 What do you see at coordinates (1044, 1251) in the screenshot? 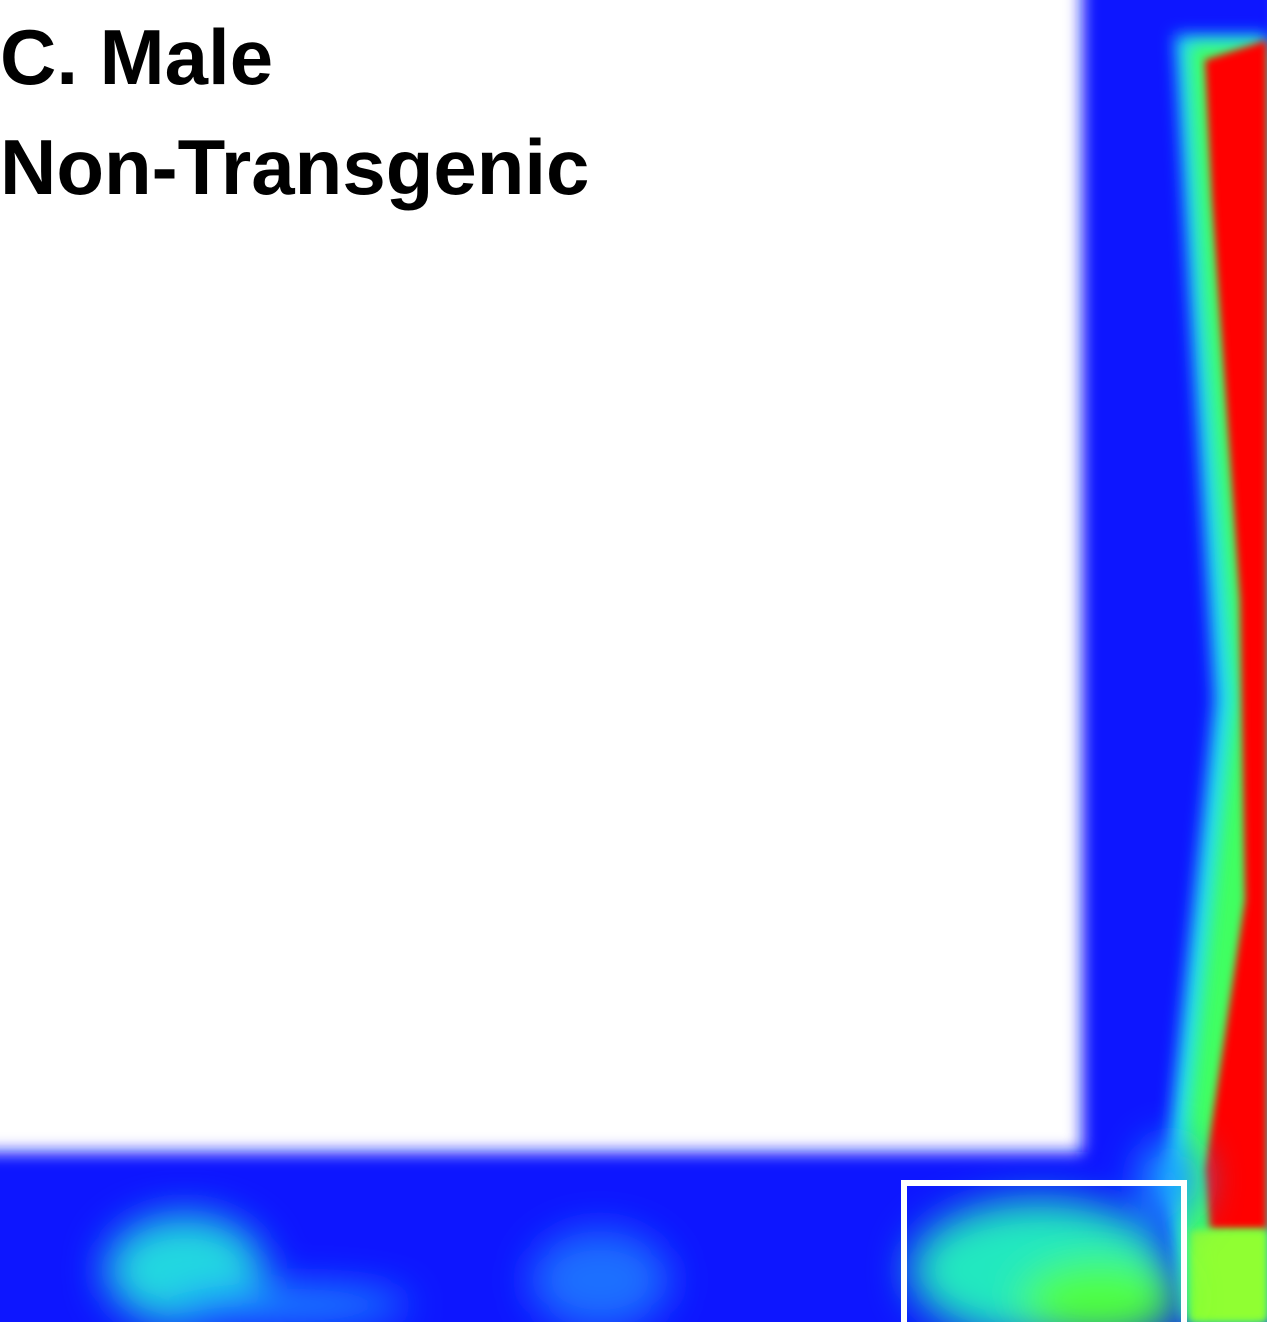
I see `zoom-box` at bounding box center [1044, 1251].